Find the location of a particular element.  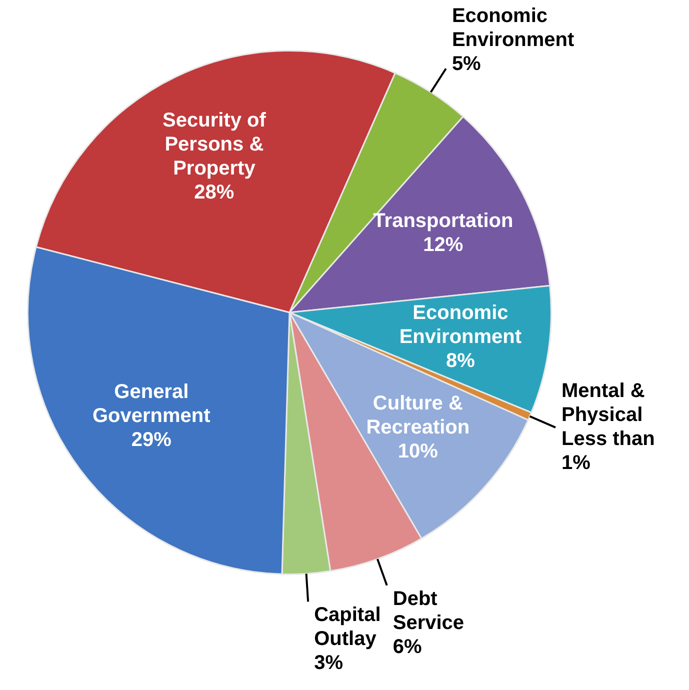

slice-label: Debt Service is located at coordinates (428, 611).